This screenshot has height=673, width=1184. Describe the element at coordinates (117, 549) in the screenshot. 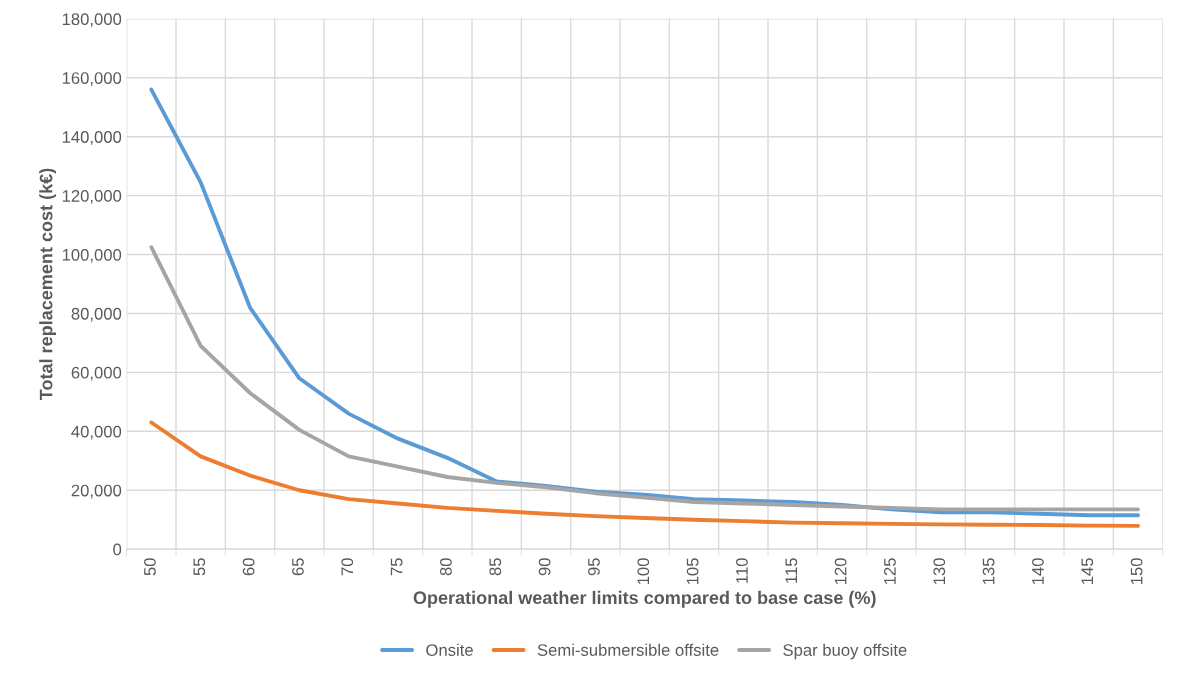

I see `y-tick-label: 0` at that location.